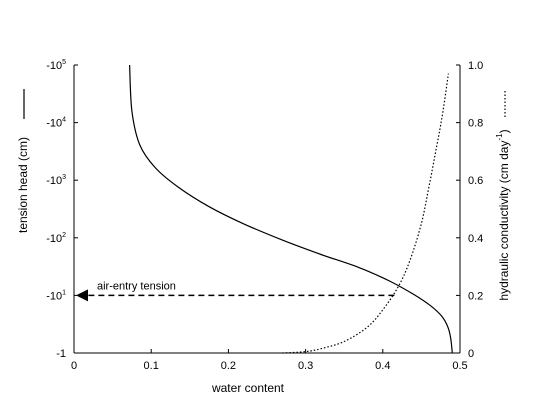  Describe the element at coordinates (475, 66) in the screenshot. I see `y-right-tick-label: 1.0` at that location.